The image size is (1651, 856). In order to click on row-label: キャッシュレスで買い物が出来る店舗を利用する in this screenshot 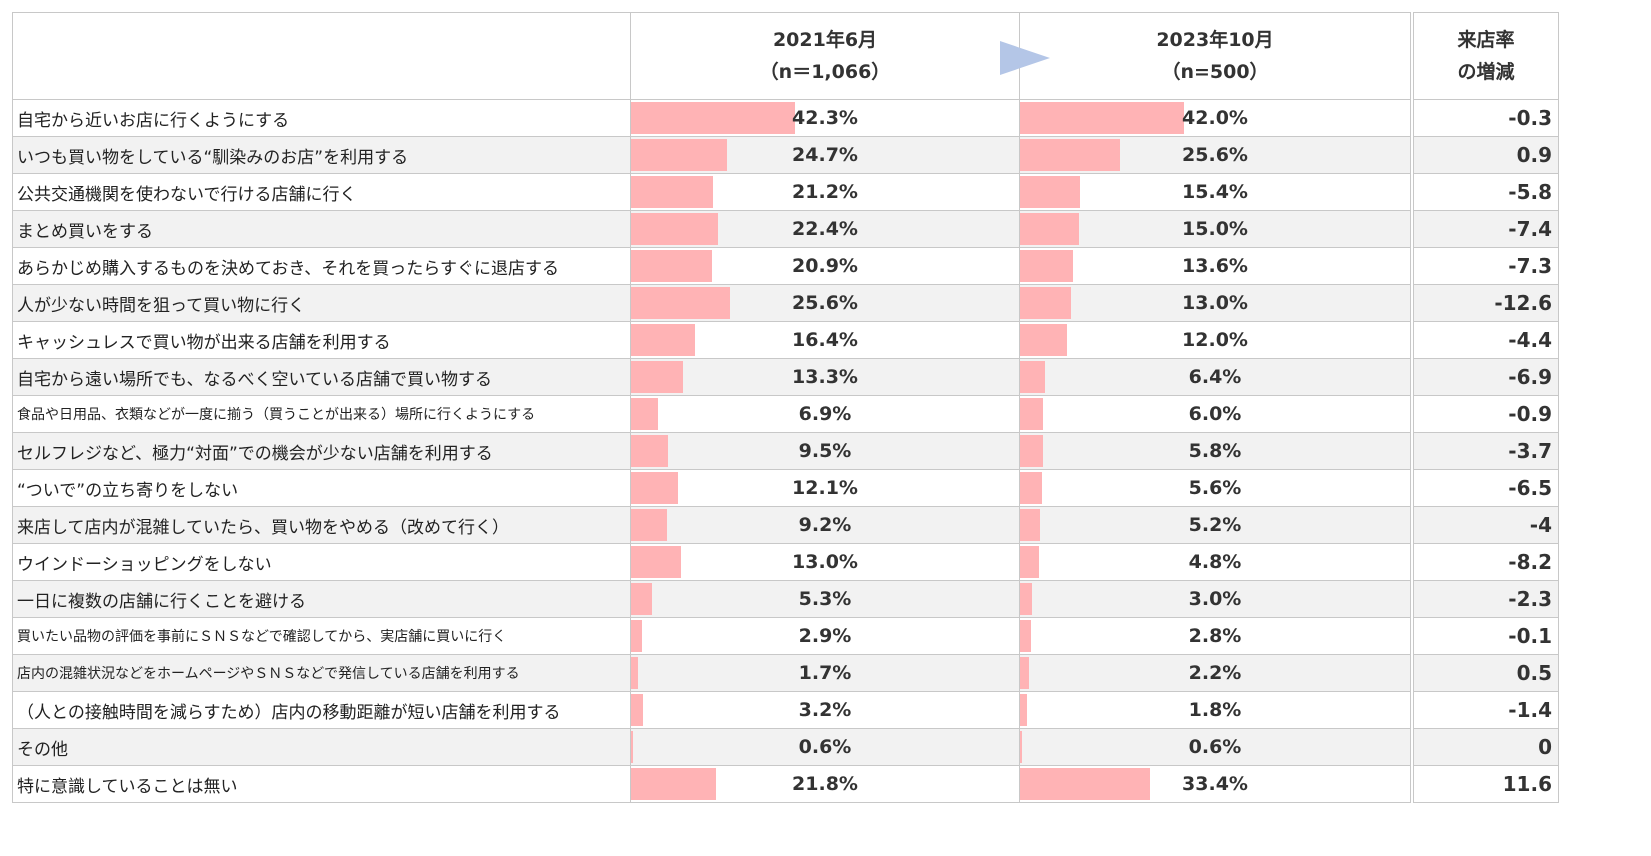, I will do `click(321, 340)`.